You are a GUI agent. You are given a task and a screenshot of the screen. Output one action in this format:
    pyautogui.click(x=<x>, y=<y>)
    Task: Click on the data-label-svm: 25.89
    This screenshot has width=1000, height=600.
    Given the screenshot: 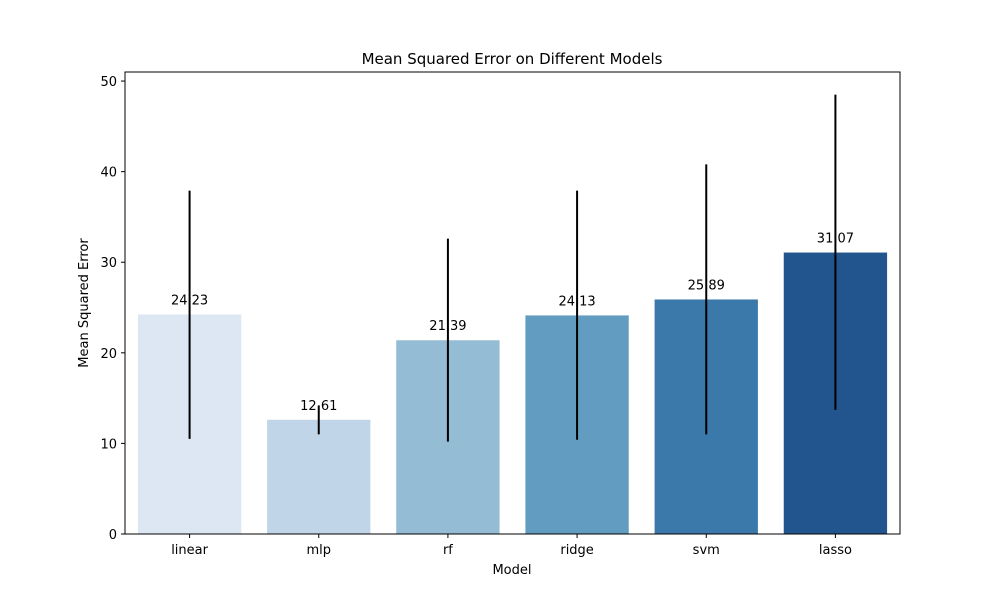 What is the action you would take?
    pyautogui.click(x=706, y=285)
    